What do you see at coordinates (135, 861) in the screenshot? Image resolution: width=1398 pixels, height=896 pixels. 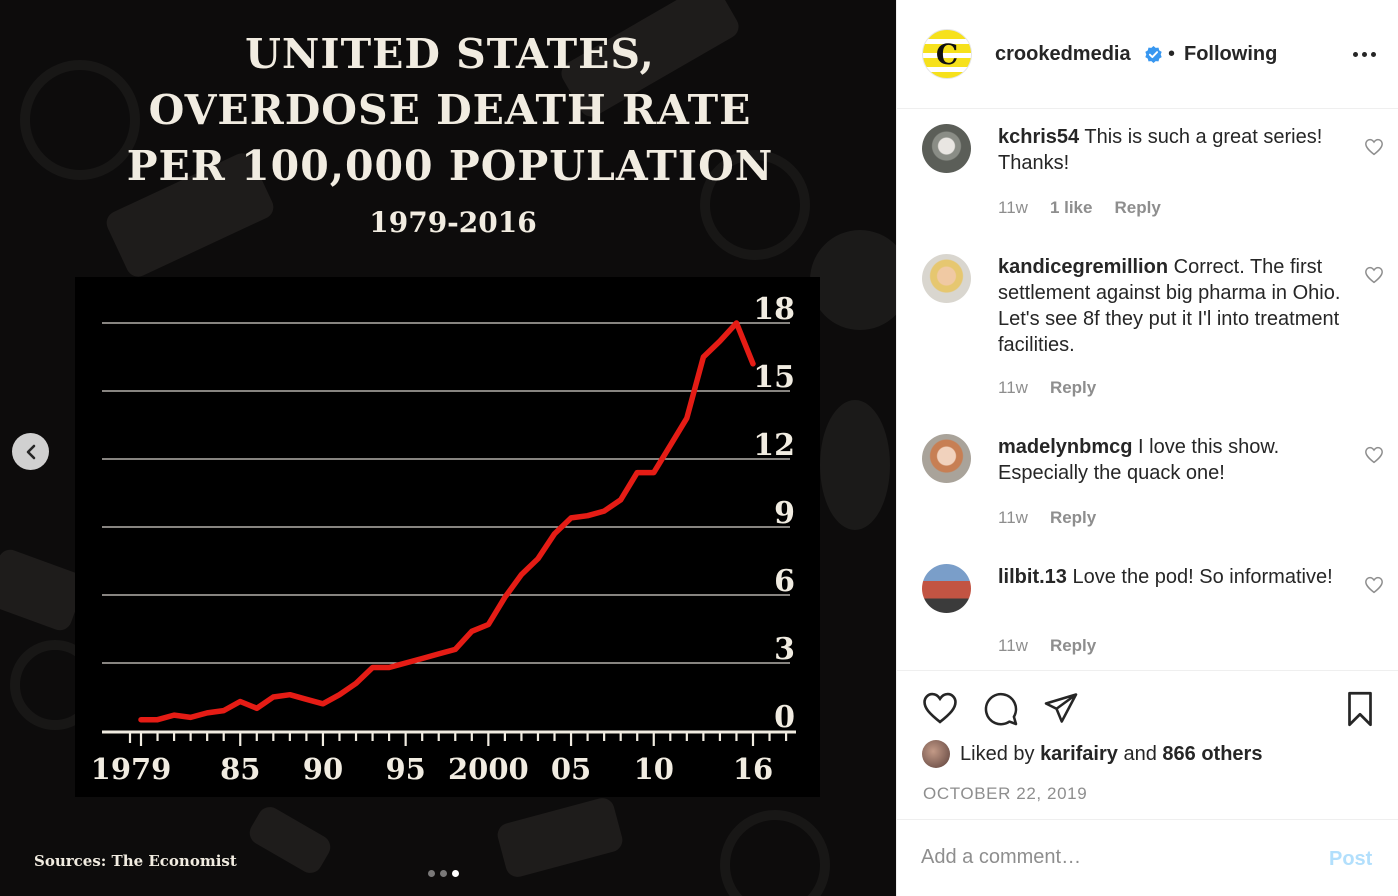 I see `sources-caption: Sources: The Economist` at bounding box center [135, 861].